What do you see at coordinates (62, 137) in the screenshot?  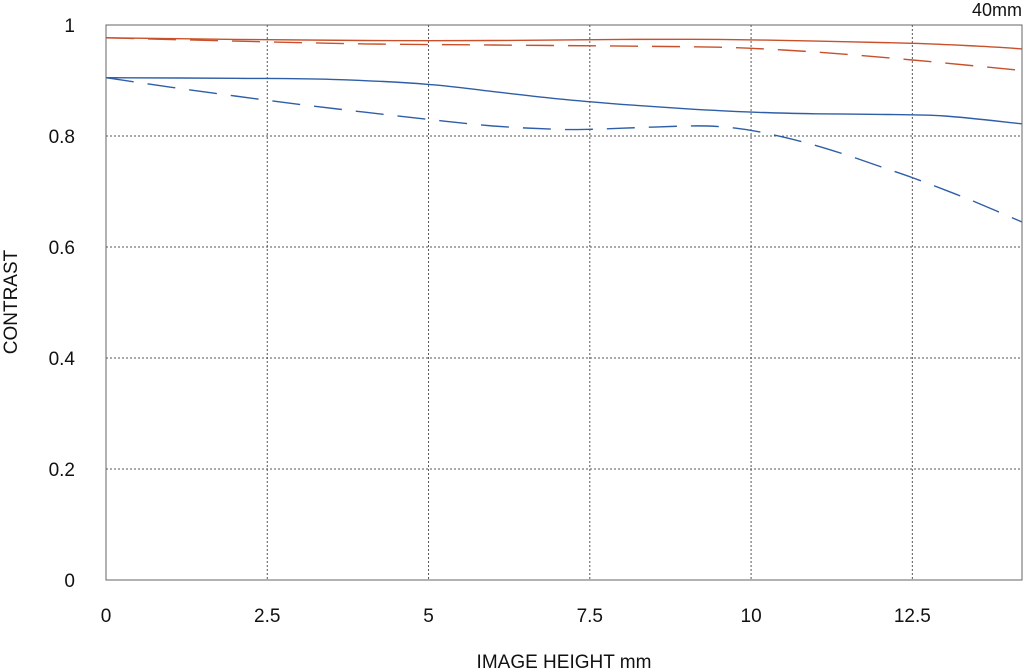 I see `y-tick-label: 0.8` at bounding box center [62, 137].